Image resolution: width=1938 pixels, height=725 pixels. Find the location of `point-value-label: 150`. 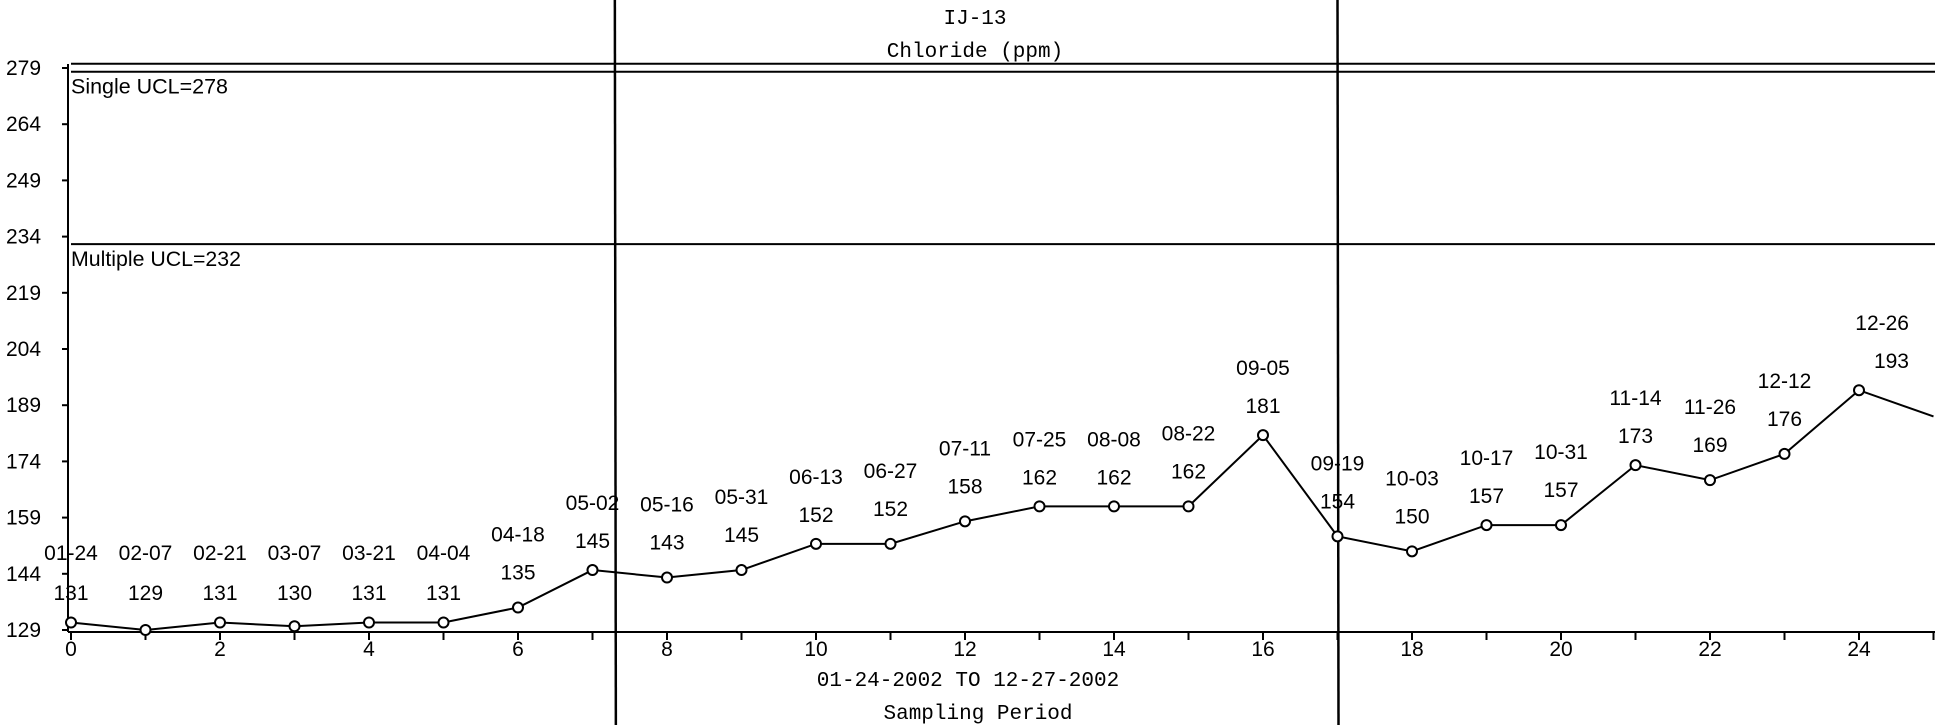

point-value-label: 150 is located at coordinates (1411, 516).